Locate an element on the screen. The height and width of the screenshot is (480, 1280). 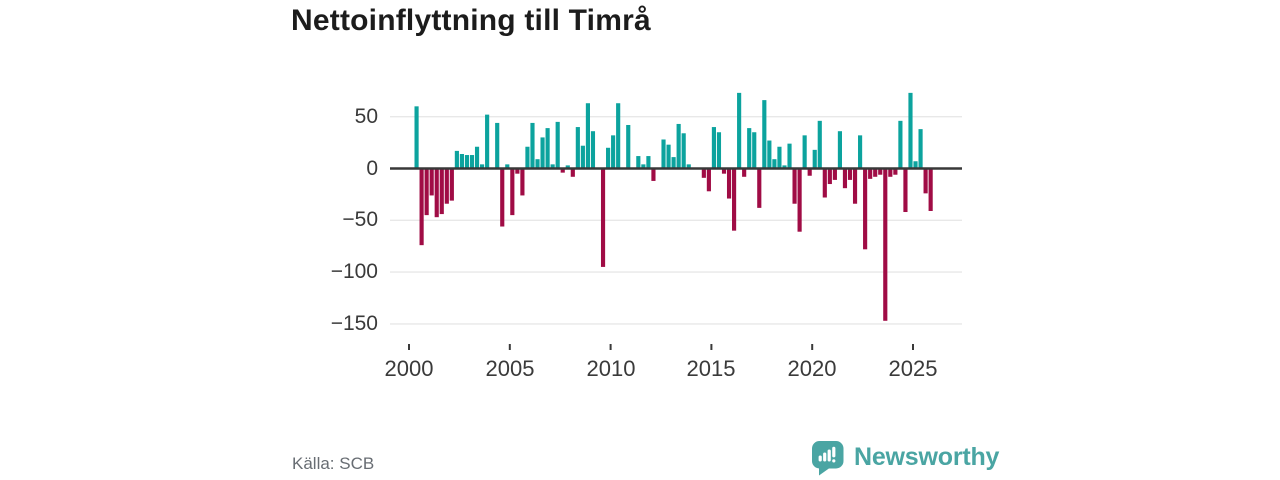
bar-2013-Q2 is located at coordinates (678, 146).